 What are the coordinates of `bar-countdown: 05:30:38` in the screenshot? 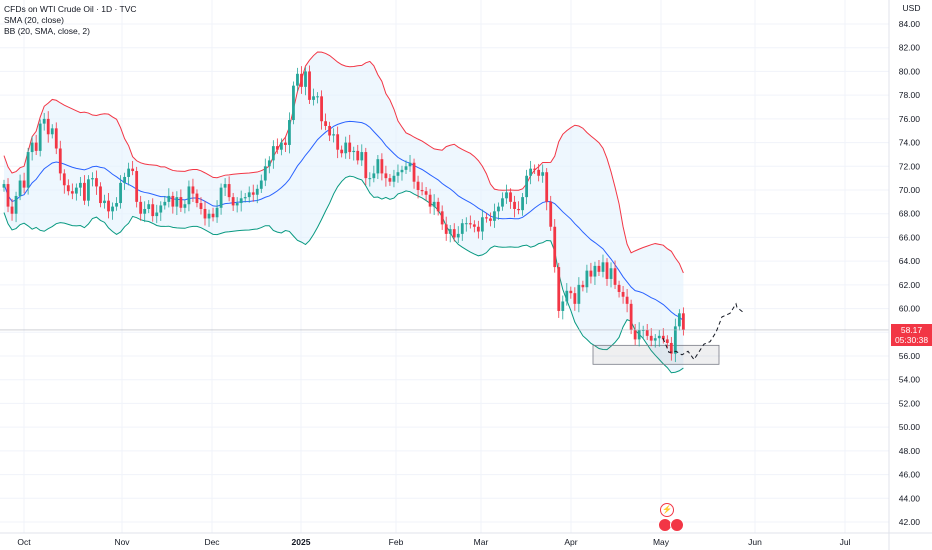 It's located at (911, 339).